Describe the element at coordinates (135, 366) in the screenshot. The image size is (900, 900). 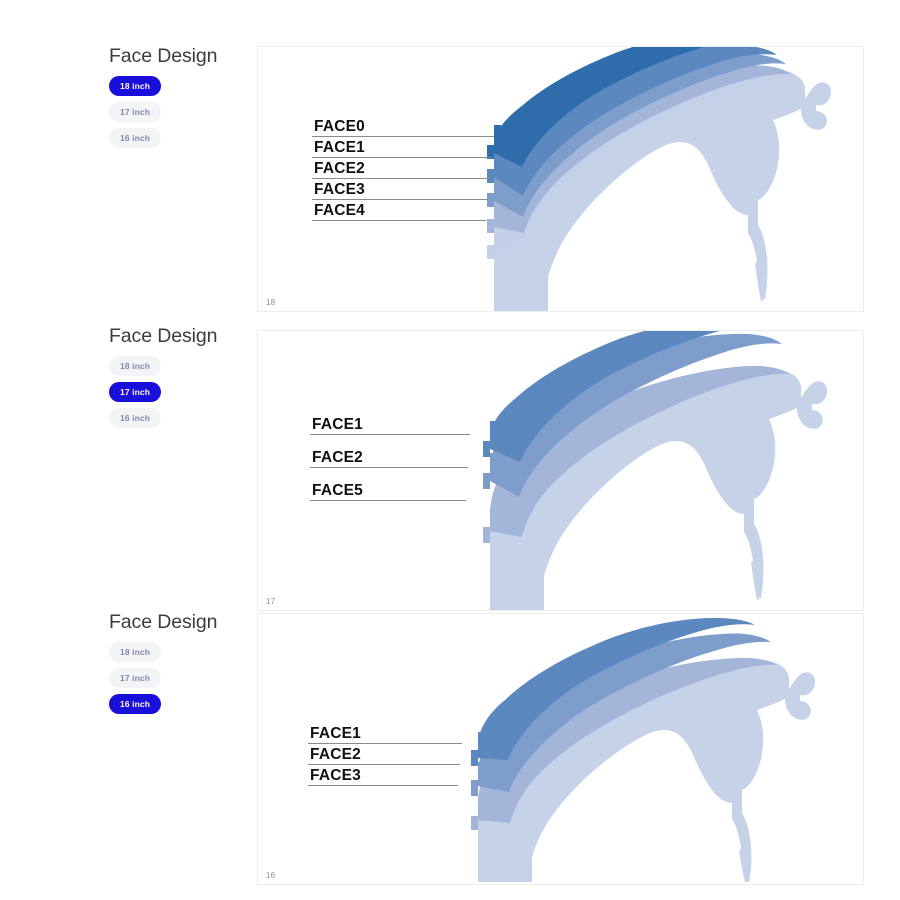
I see `size-pill-18inch-2: 18 inch` at that location.